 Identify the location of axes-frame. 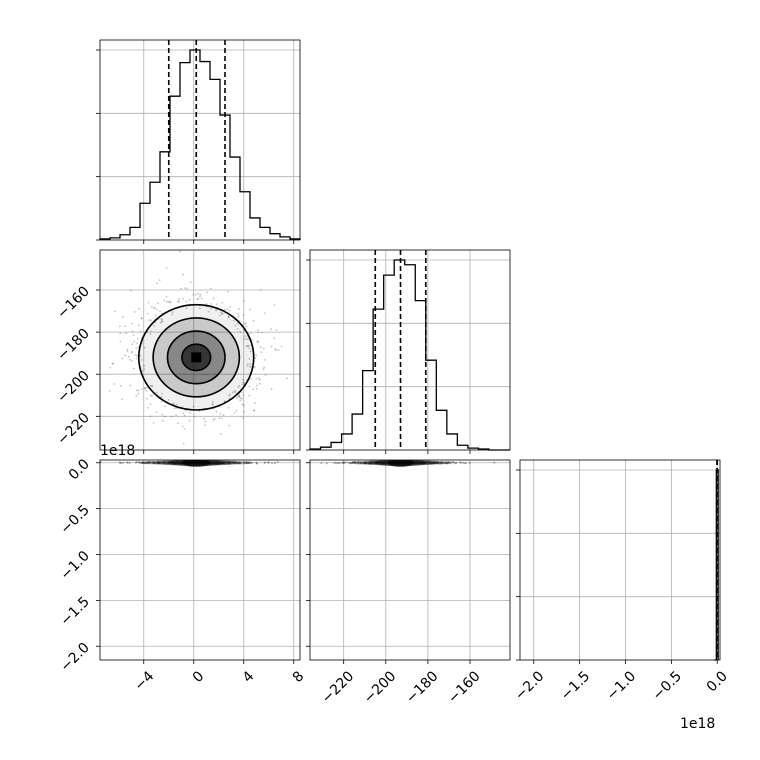
(410, 350).